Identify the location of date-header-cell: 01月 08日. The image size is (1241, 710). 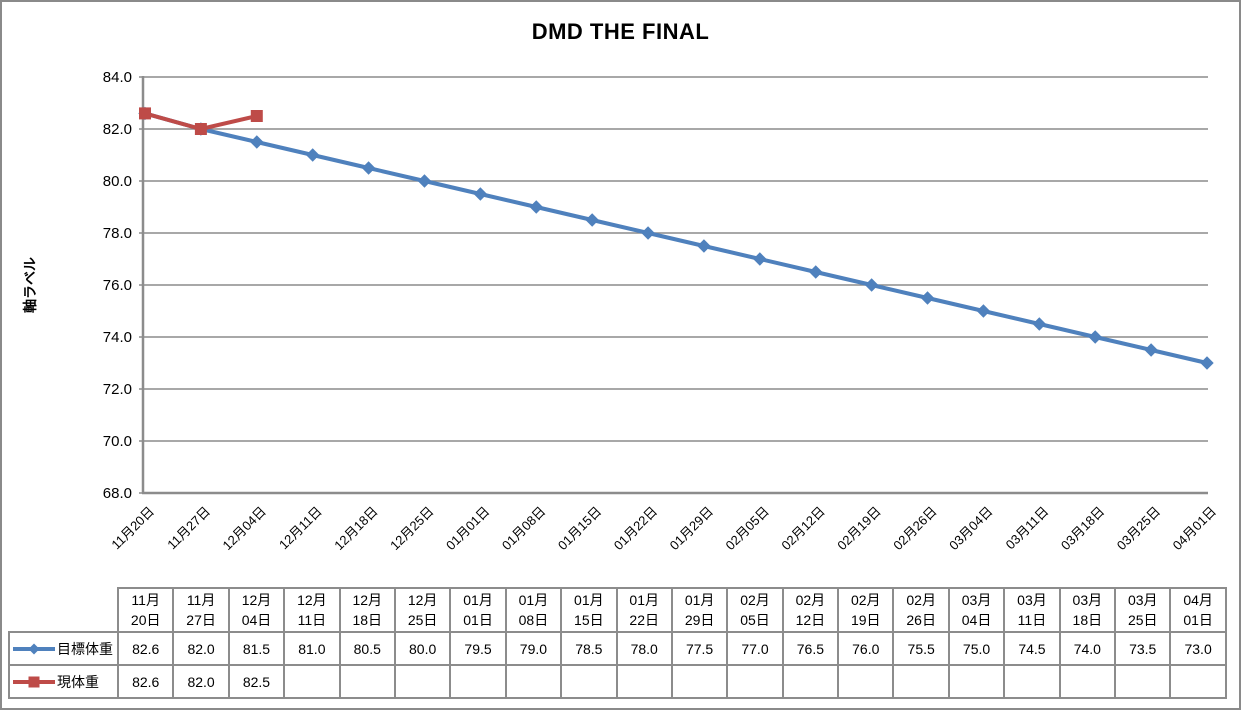
(533, 610).